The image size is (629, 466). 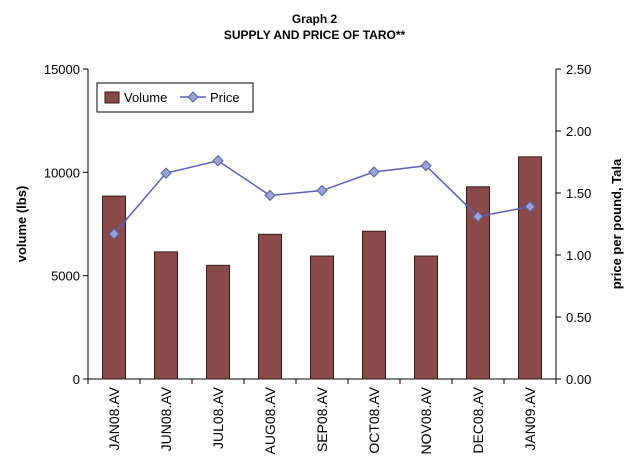 I want to click on legend-label-price: Price, so click(x=225, y=97).